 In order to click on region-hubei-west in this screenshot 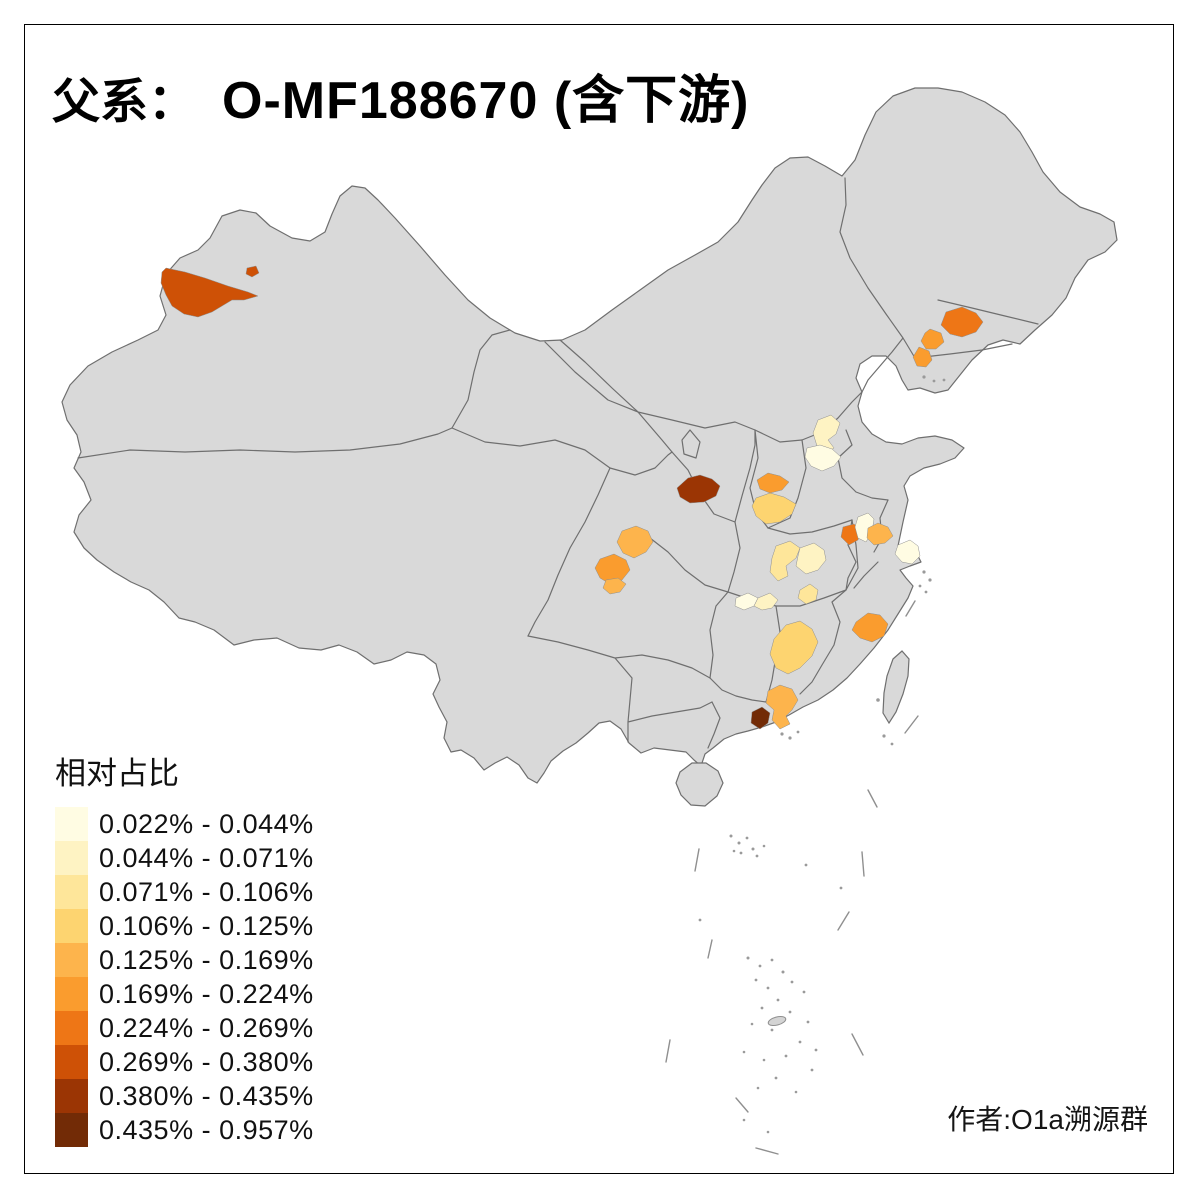, I will do `click(785, 561)`.